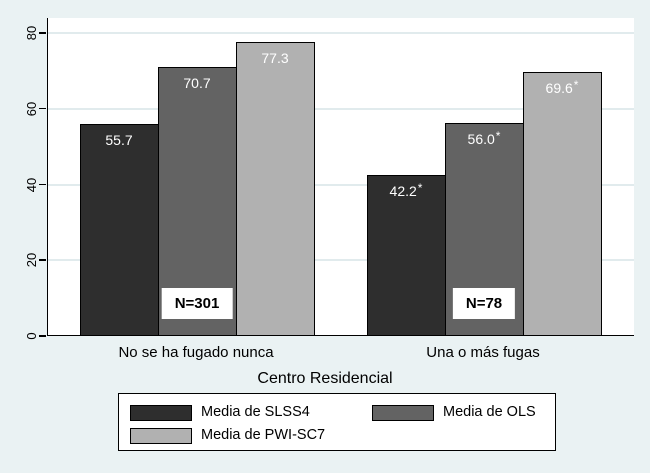  Describe the element at coordinates (255, 412) in the screenshot. I see `legend-label: Media de SLSS4` at that location.